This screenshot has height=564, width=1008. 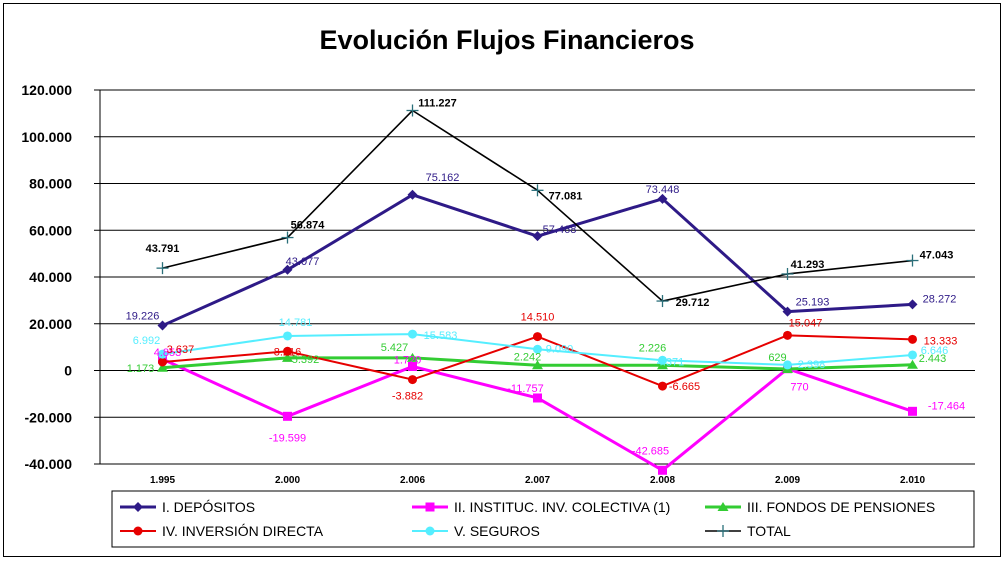 I want to click on x-tick-label: 2.010, so click(x=912, y=480).